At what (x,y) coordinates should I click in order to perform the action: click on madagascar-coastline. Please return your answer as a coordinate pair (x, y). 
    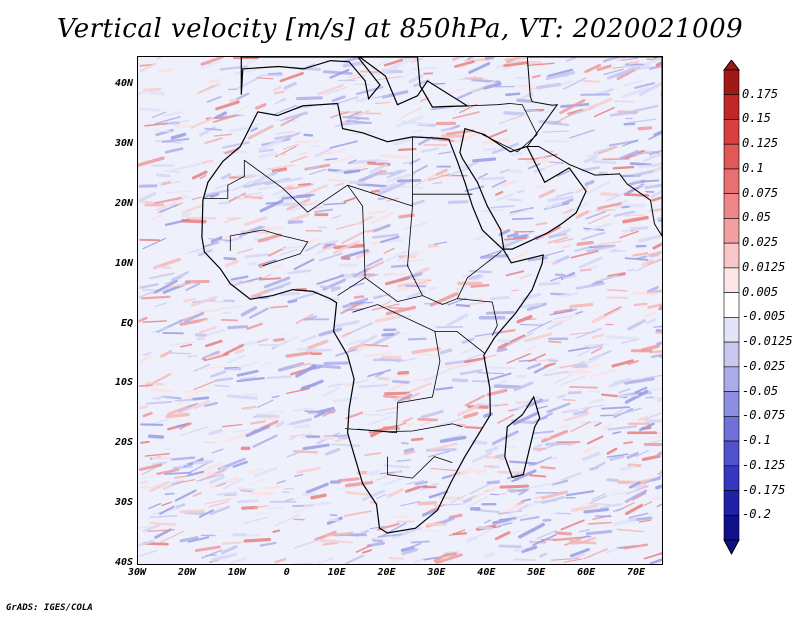
    Looking at the image, I should click on (522, 437).